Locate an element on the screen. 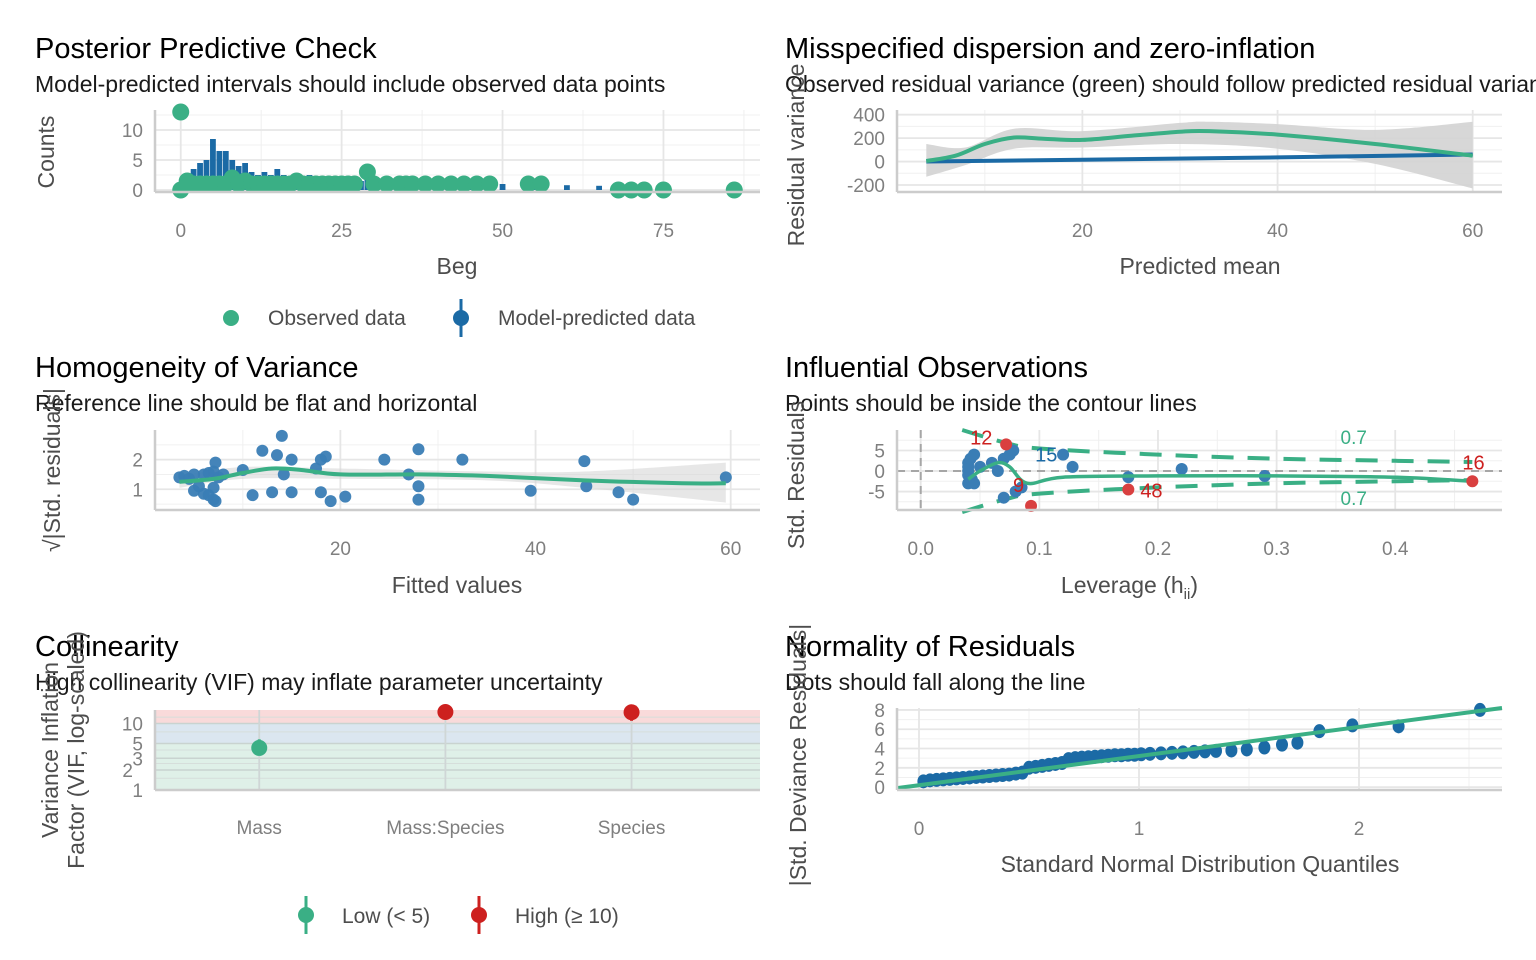 Image resolution: width=1536 pixels, height=960 pixels. legend-observed-icon is located at coordinates (231, 318).